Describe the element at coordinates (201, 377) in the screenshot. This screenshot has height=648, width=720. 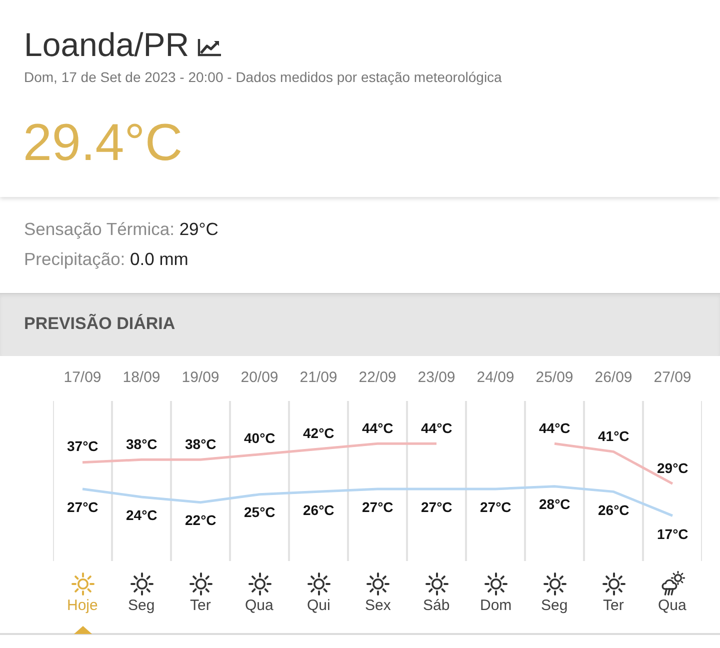
I see `x-tick-label: 19/09` at that location.